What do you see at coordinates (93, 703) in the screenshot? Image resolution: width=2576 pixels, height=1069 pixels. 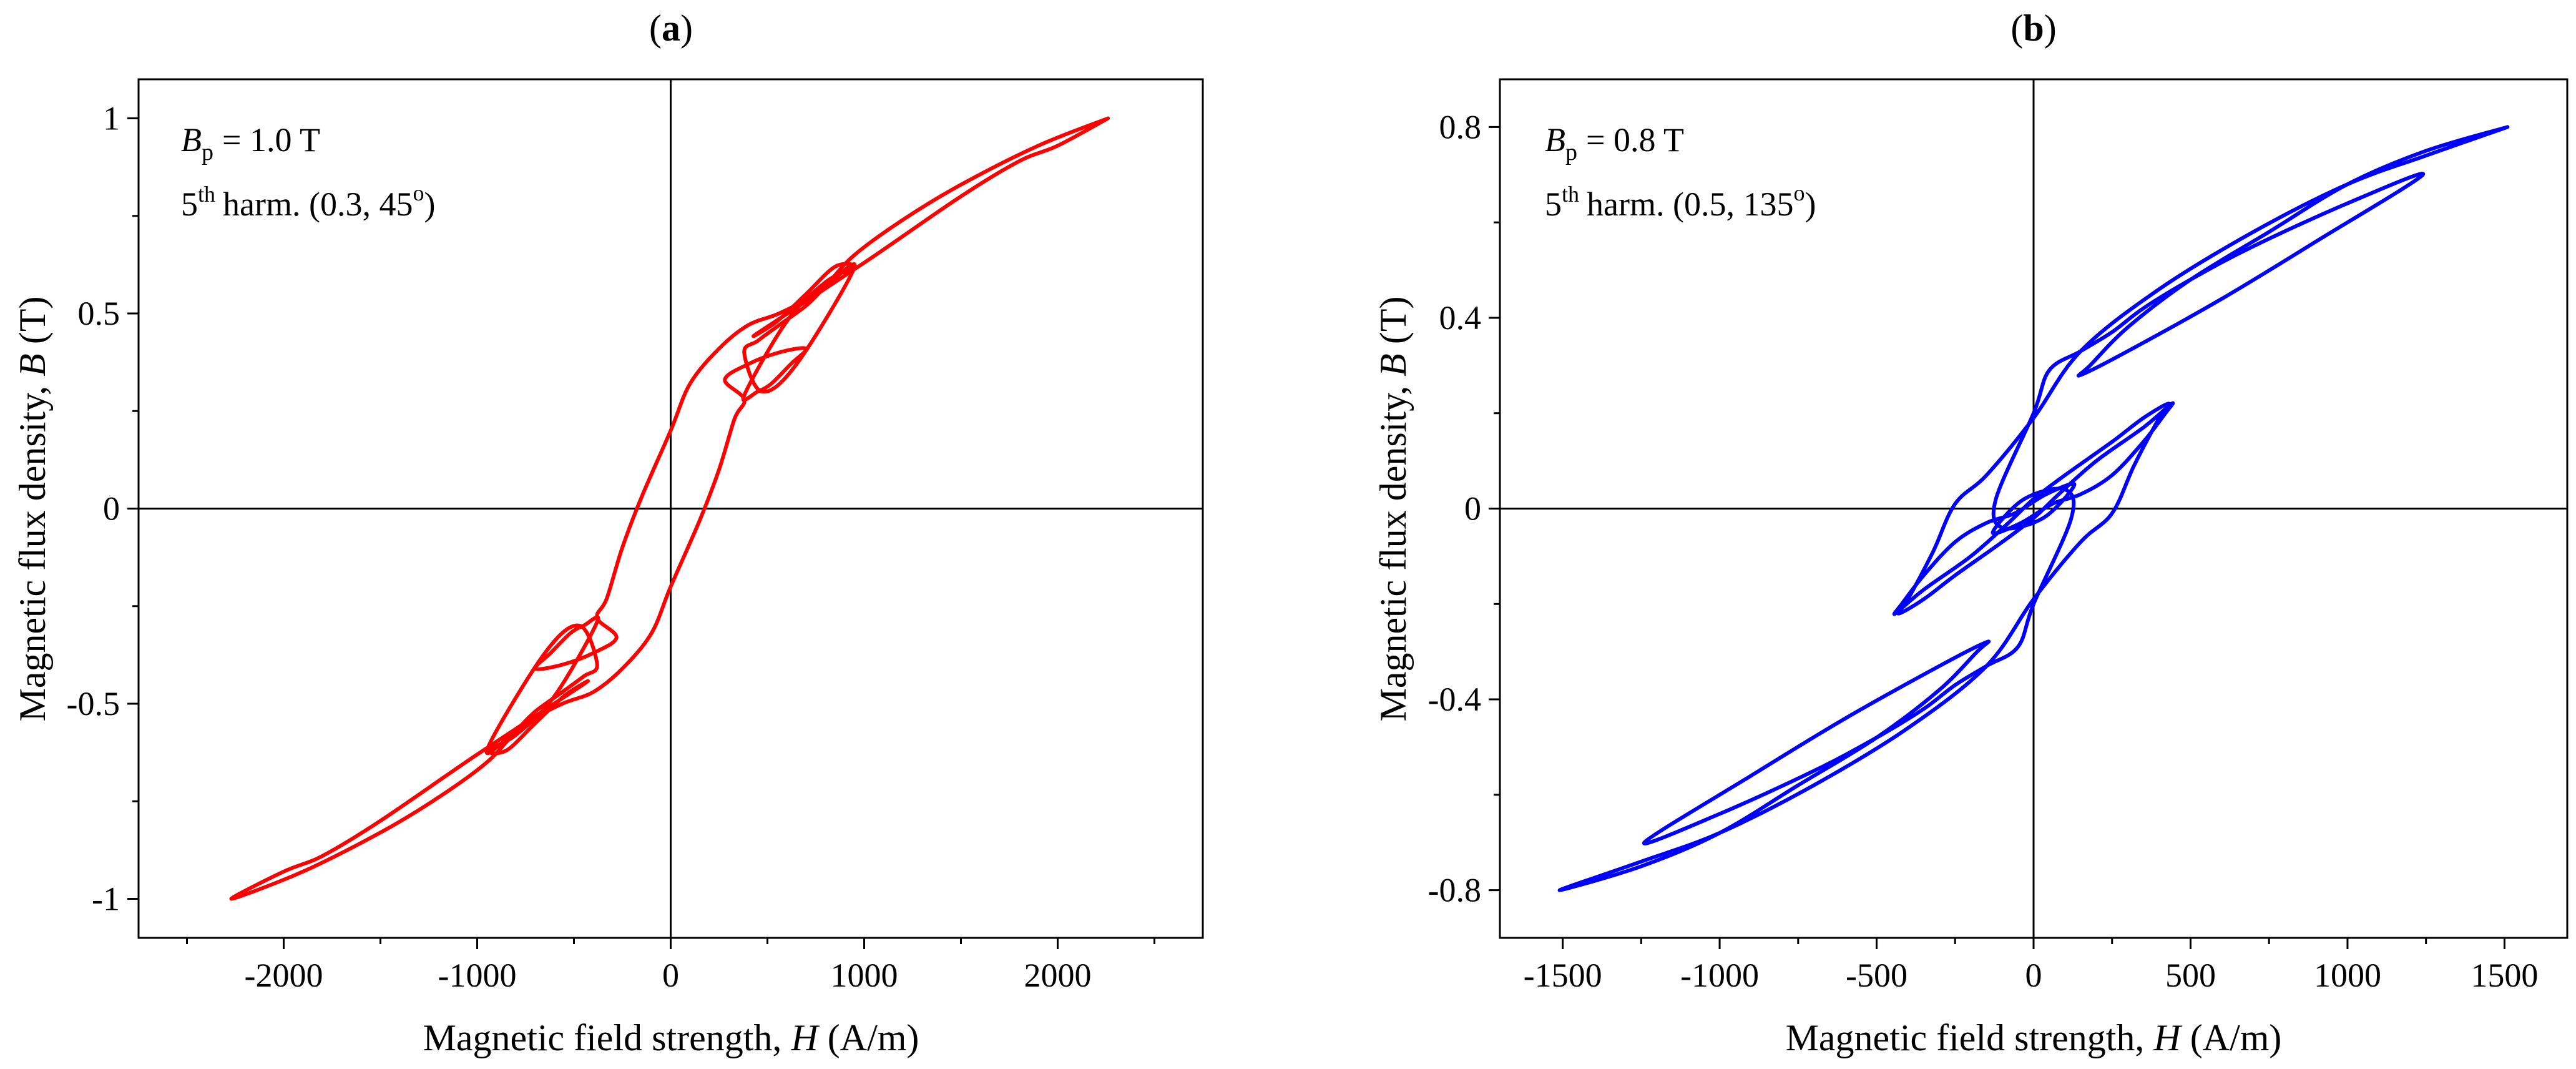 I see `panel-a-y-tick-label: -0.5` at bounding box center [93, 703].